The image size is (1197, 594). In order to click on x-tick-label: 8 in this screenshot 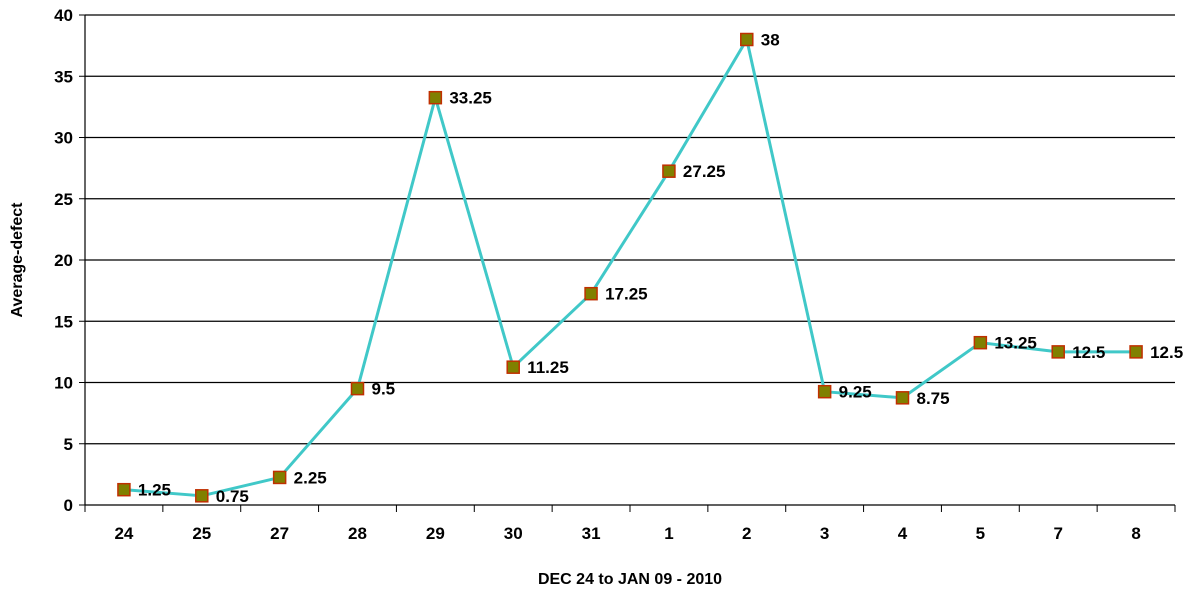, I will do `click(1135, 533)`.